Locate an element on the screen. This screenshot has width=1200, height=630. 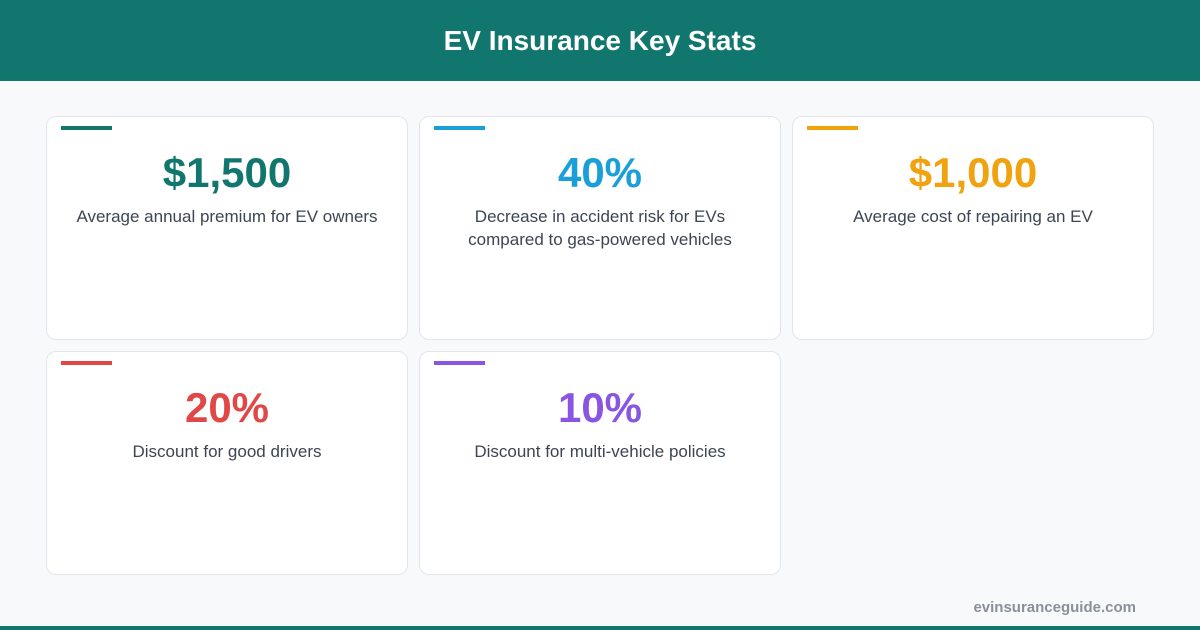
stat-value: $1,000 is located at coordinates (973, 172).